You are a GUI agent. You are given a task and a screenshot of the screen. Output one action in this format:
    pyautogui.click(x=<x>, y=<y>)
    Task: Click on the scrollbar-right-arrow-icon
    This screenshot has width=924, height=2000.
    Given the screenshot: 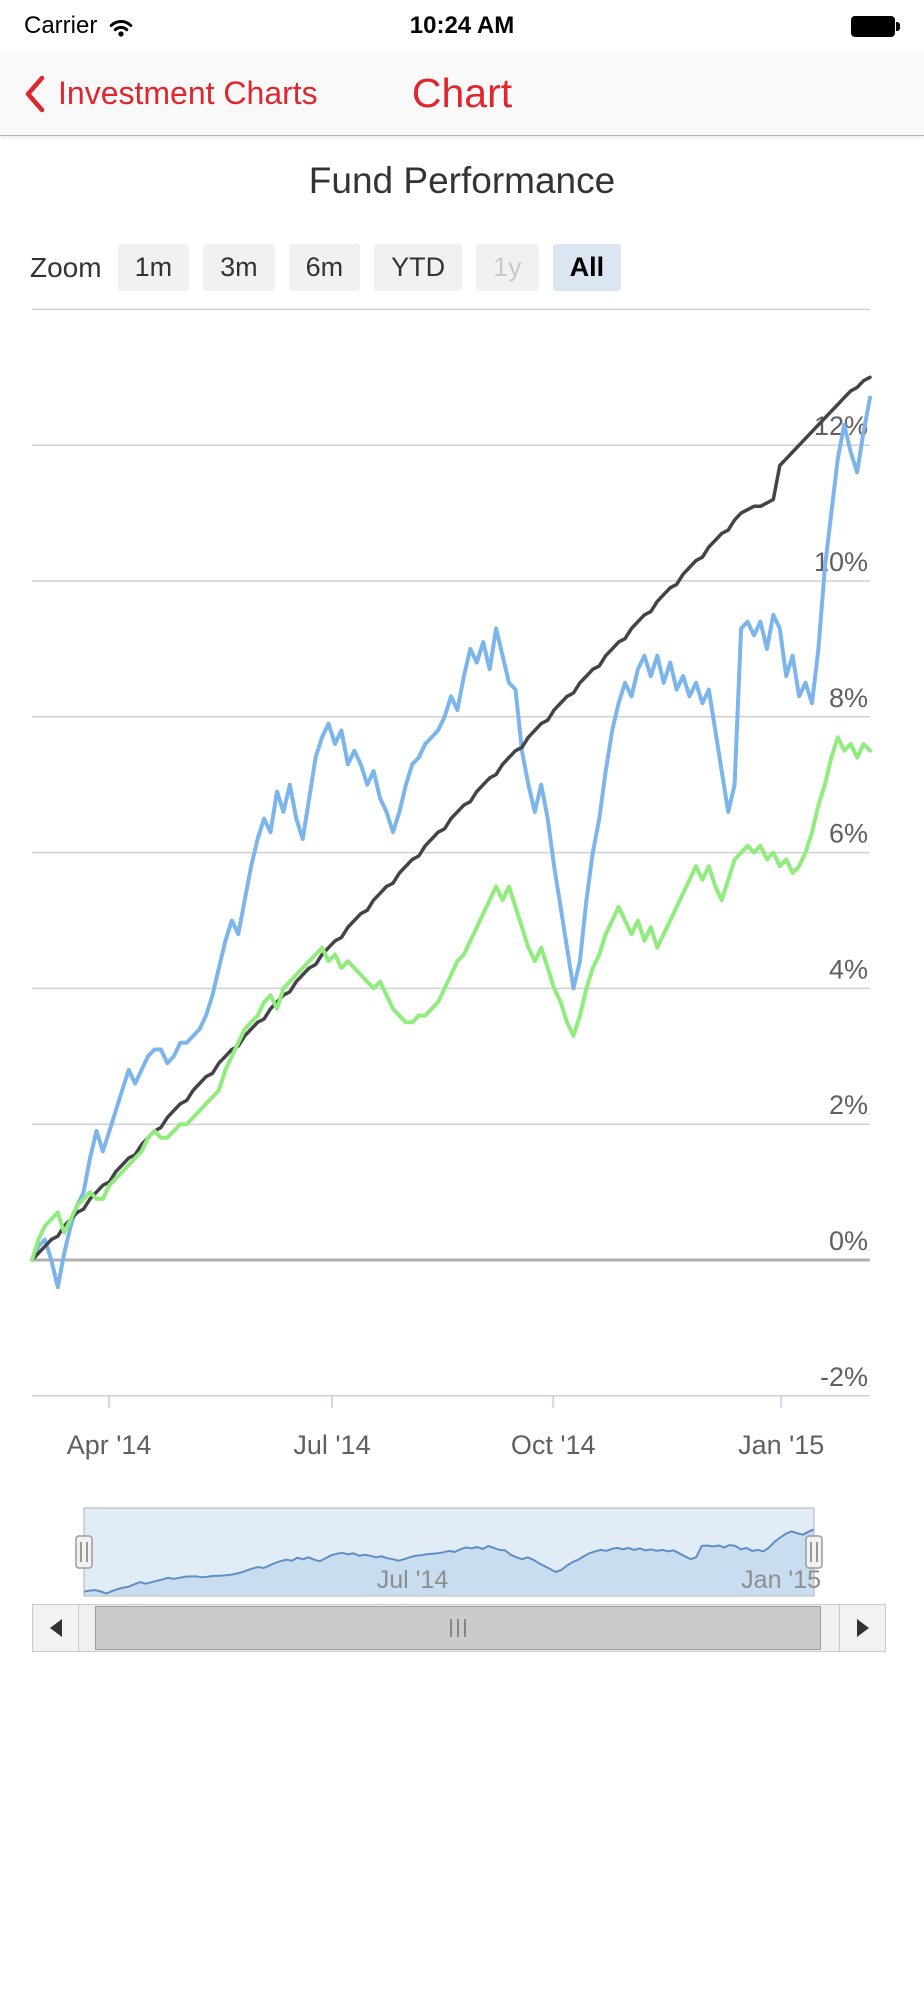 What is the action you would take?
    pyautogui.click(x=862, y=1628)
    